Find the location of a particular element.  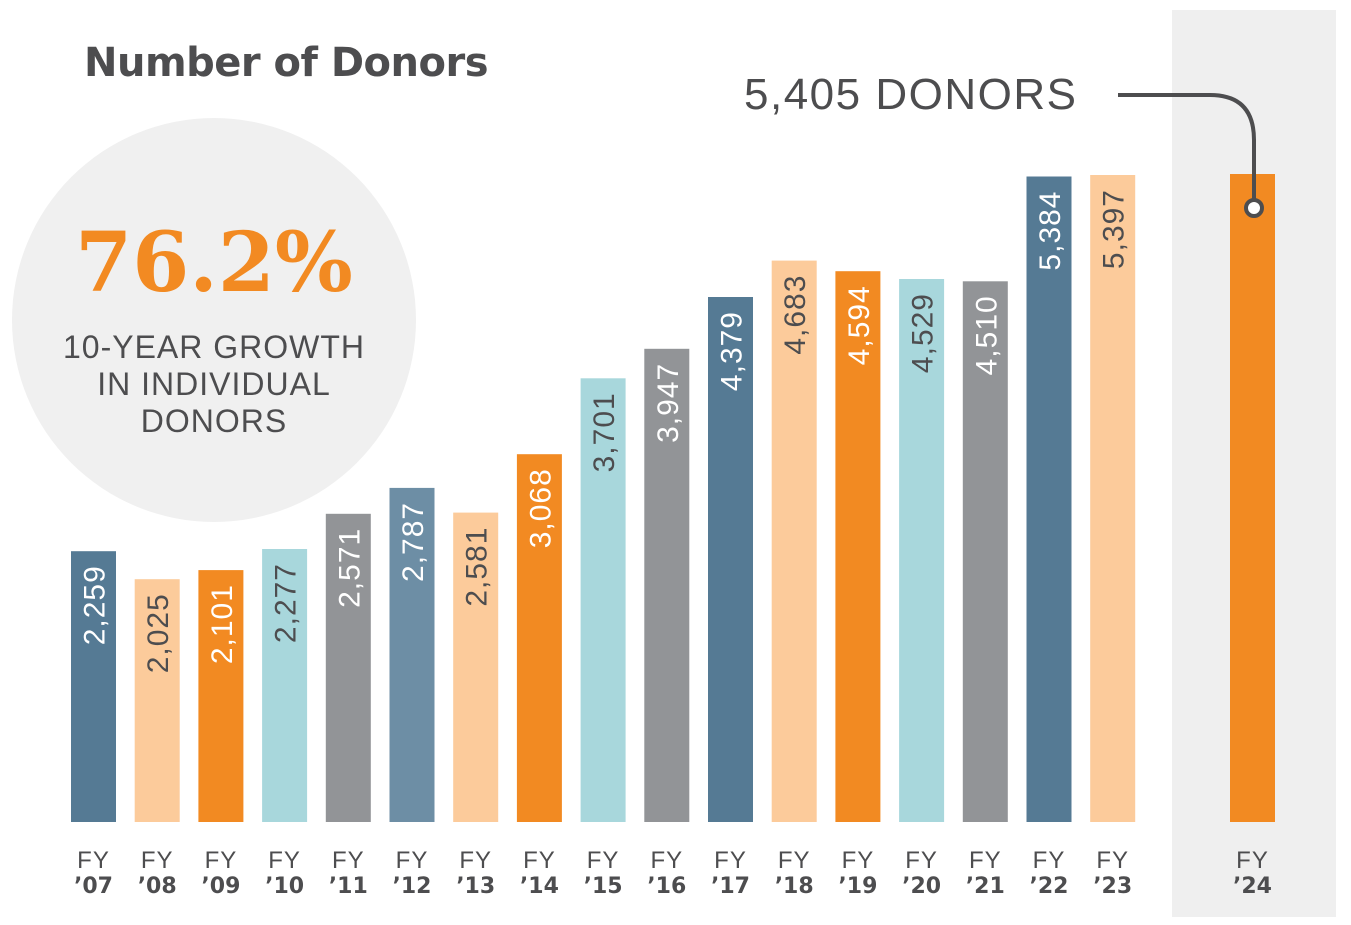

bar-value-label-3: 2,277 is located at coordinates (286, 603).